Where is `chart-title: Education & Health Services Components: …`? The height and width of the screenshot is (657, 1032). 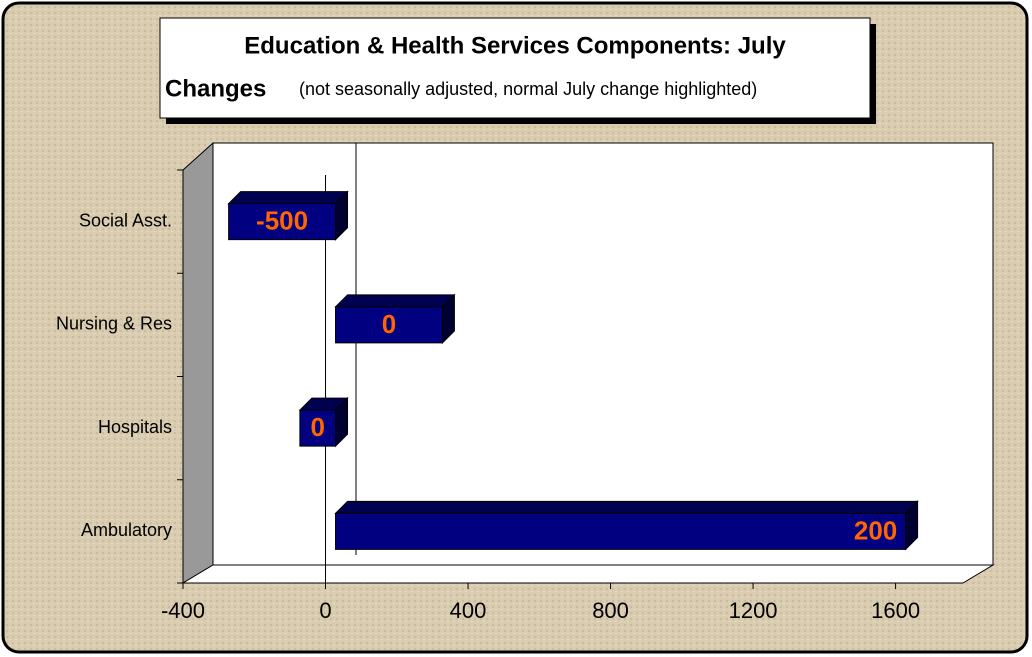 chart-title: Education & Health Services Components: … is located at coordinates (515, 45).